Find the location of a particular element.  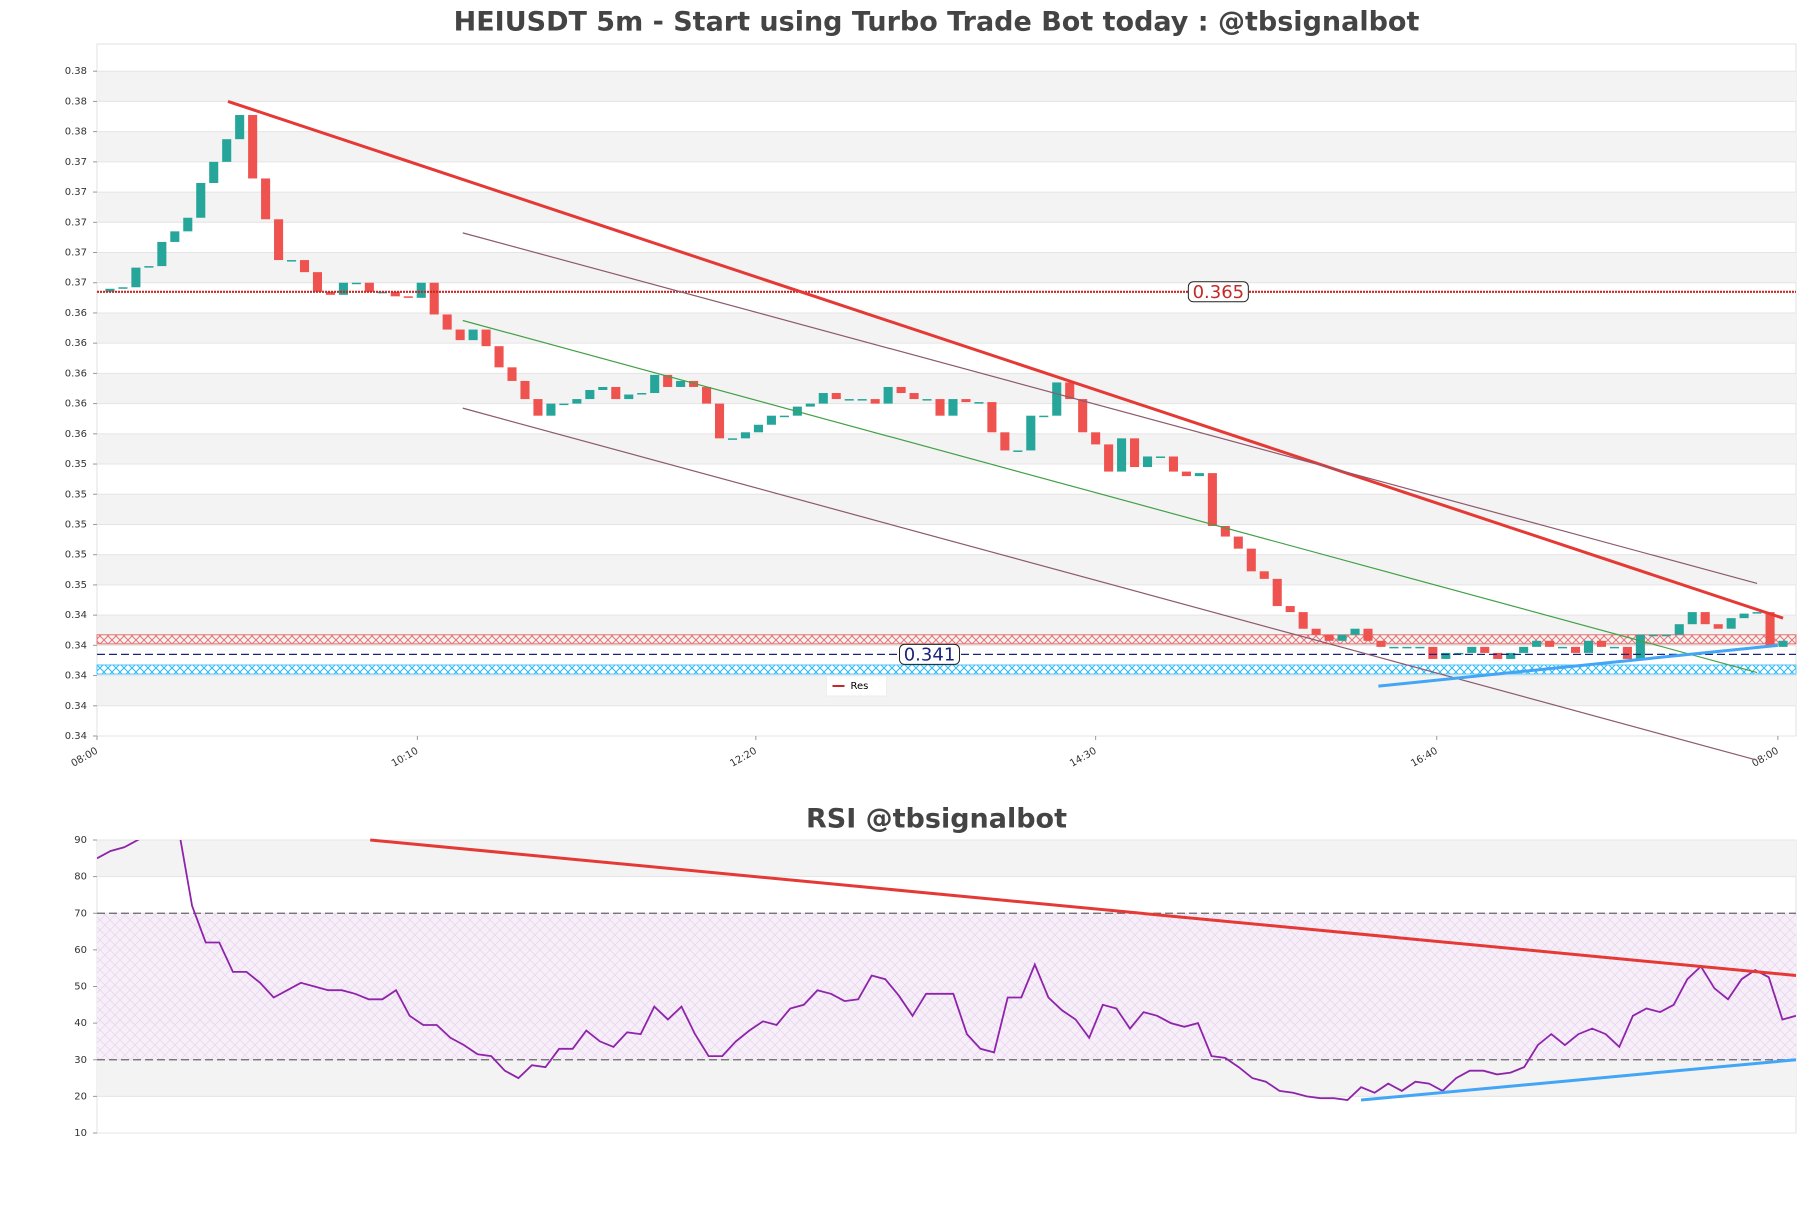

y-tick-label: 40 is located at coordinates (80, 1023).